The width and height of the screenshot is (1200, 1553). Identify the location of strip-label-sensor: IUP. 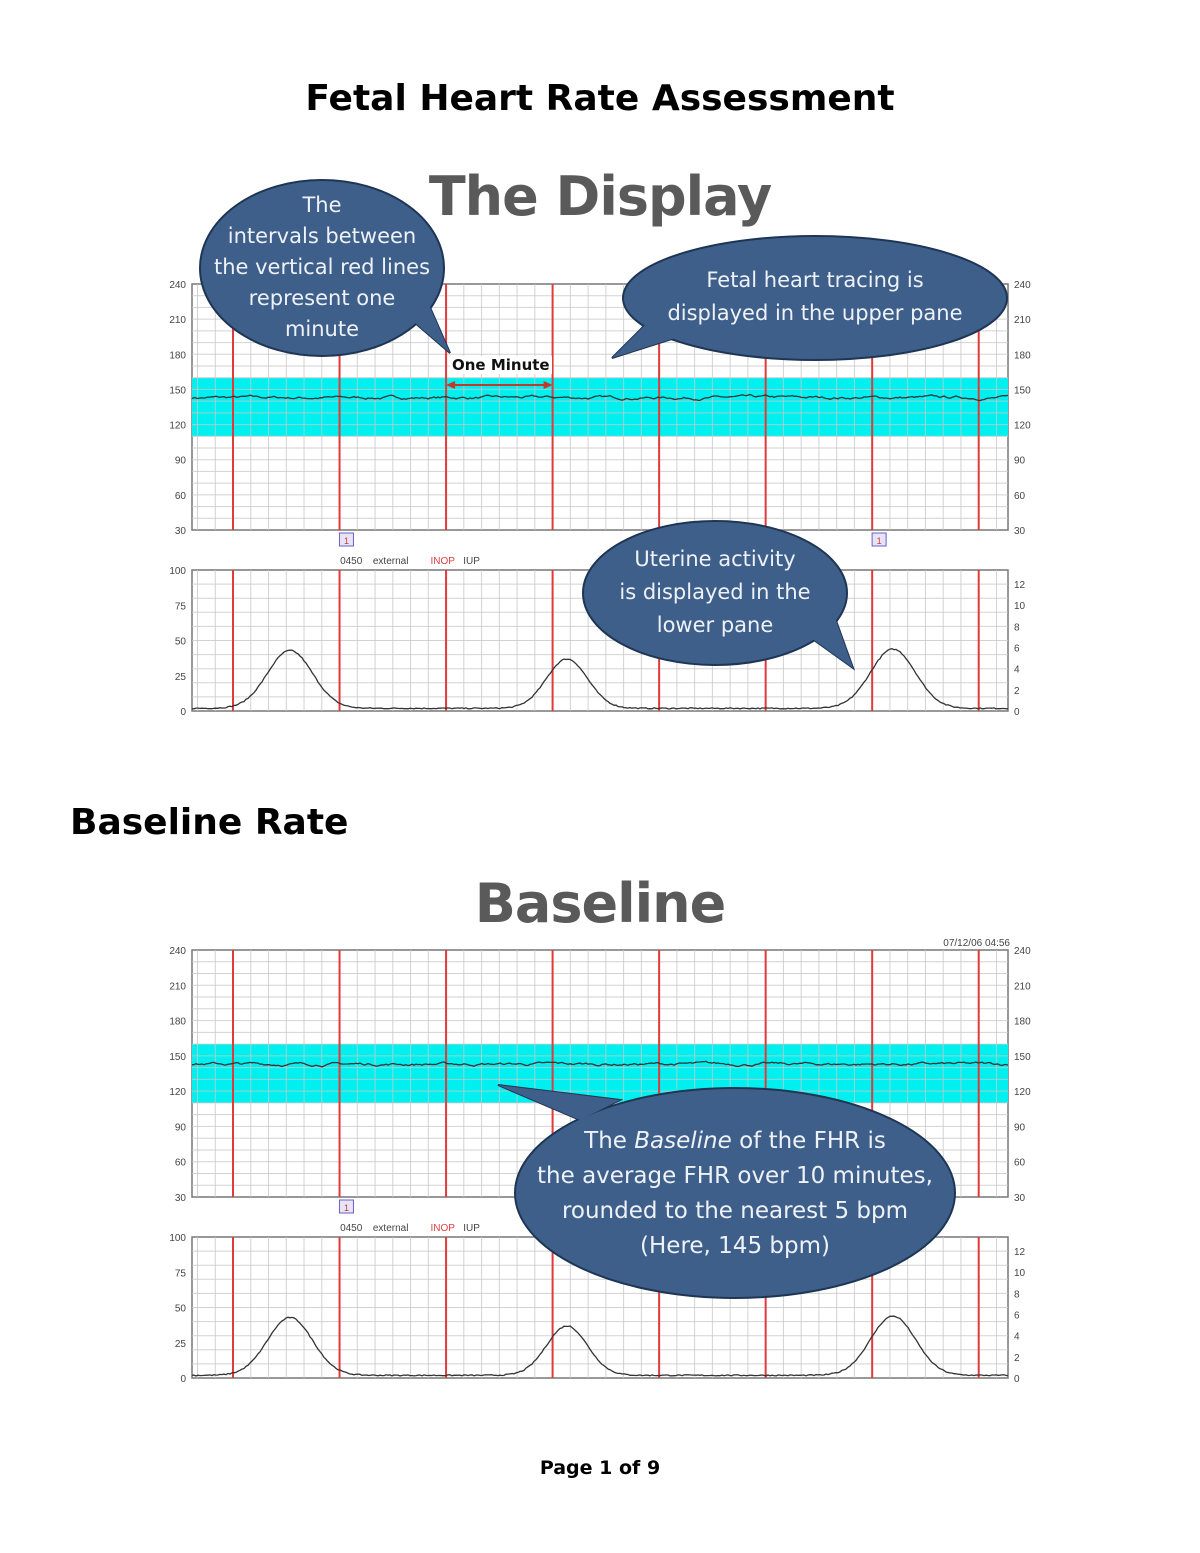
(471, 561).